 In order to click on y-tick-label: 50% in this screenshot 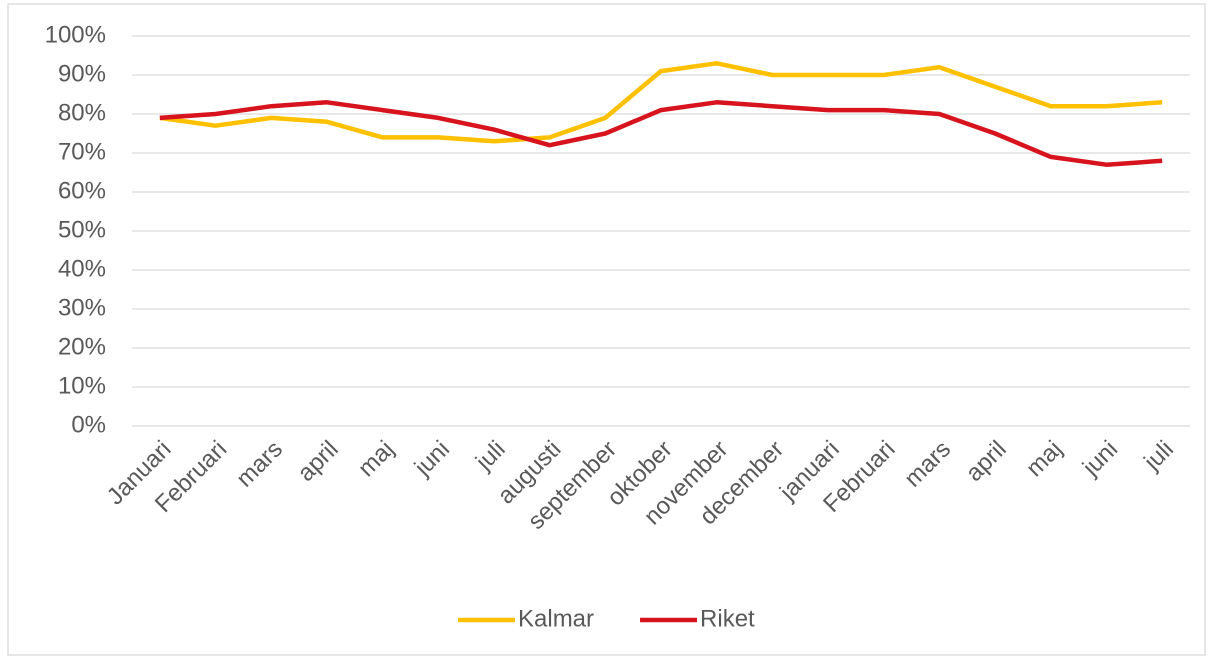, I will do `click(82, 229)`.